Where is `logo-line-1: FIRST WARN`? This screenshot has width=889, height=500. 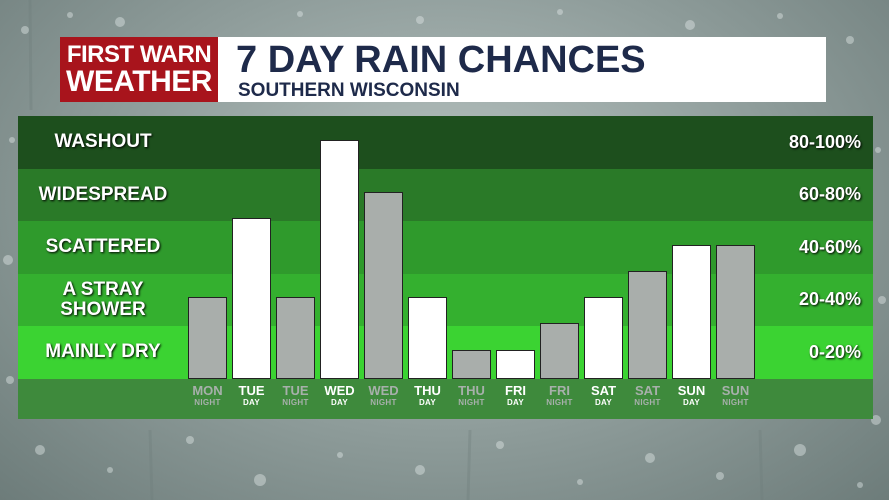
logo-line-1: FIRST WARN is located at coordinates (139, 54).